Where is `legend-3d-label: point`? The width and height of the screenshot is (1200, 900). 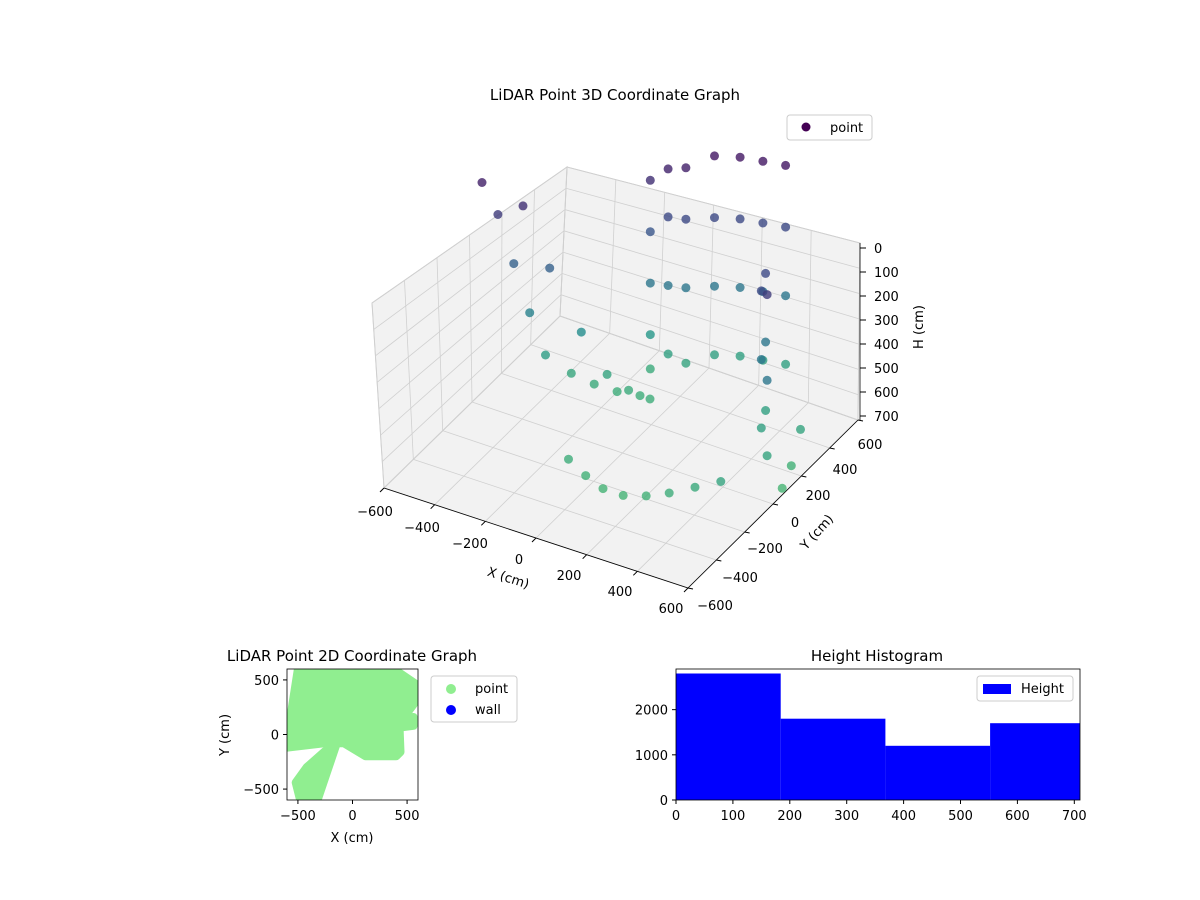 legend-3d-label: point is located at coordinates (846, 128).